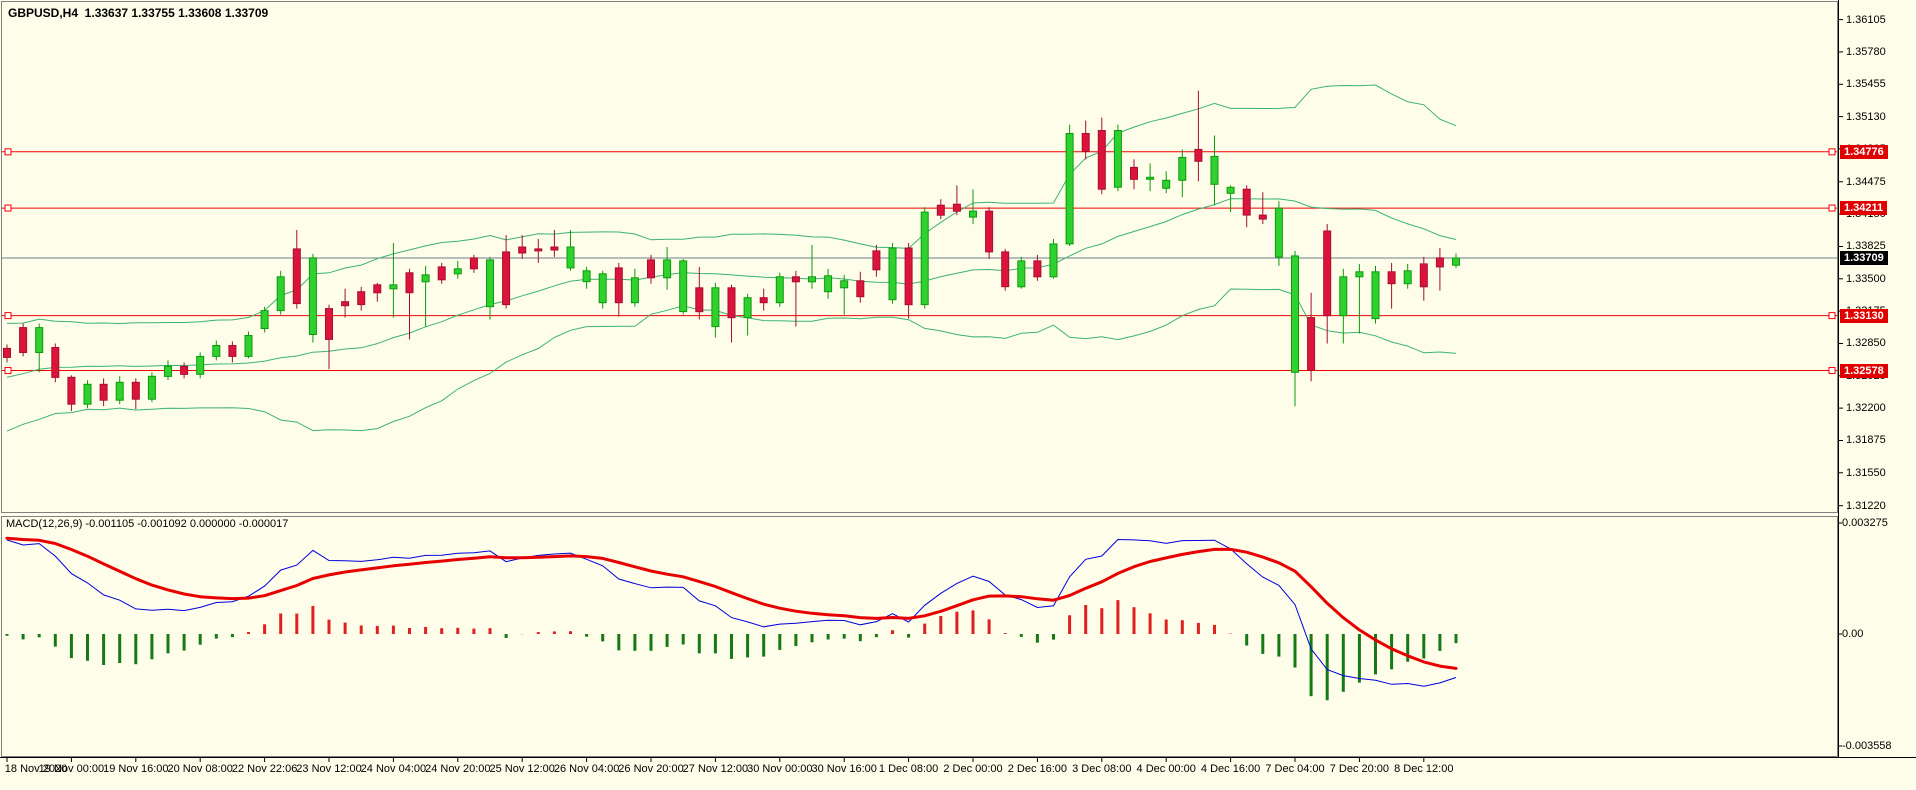  What do you see at coordinates (973, 769) in the screenshot?
I see `time-tick-label: 2 Dec 00:00` at bounding box center [973, 769].